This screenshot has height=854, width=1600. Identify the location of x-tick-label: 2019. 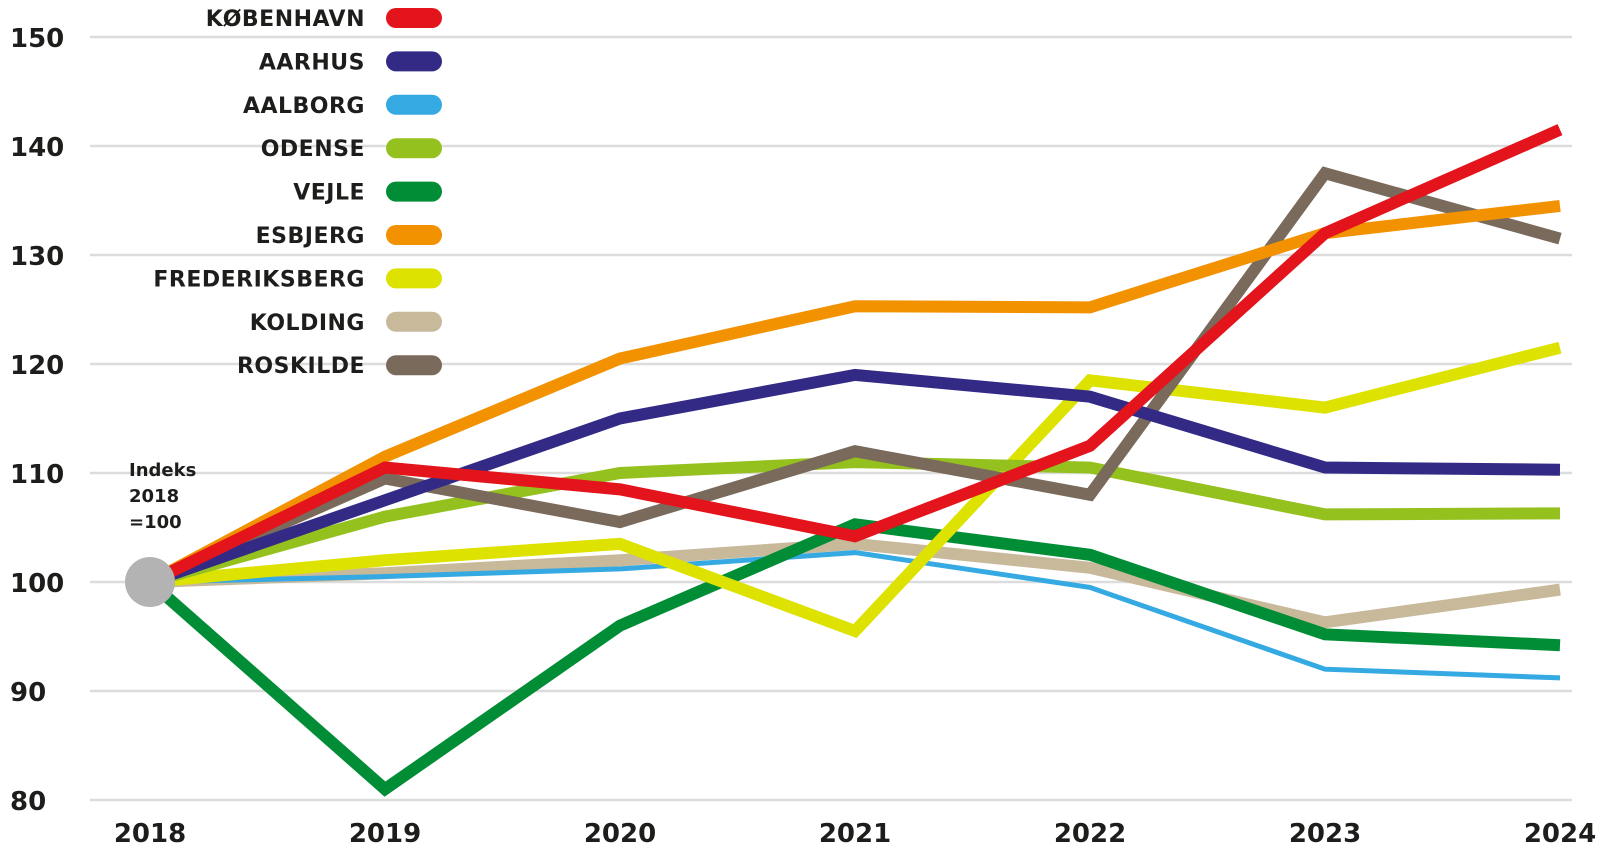
(385, 834).